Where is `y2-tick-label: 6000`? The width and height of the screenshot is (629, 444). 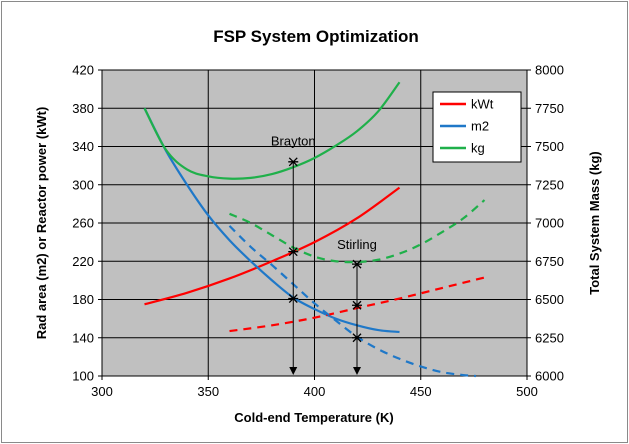
y2-tick-label: 6000 is located at coordinates (549, 376).